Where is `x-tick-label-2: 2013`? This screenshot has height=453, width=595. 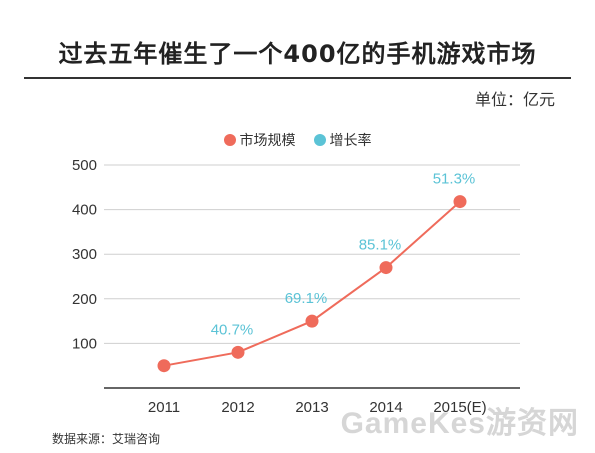
x-tick-label-2: 2013 is located at coordinates (311, 407).